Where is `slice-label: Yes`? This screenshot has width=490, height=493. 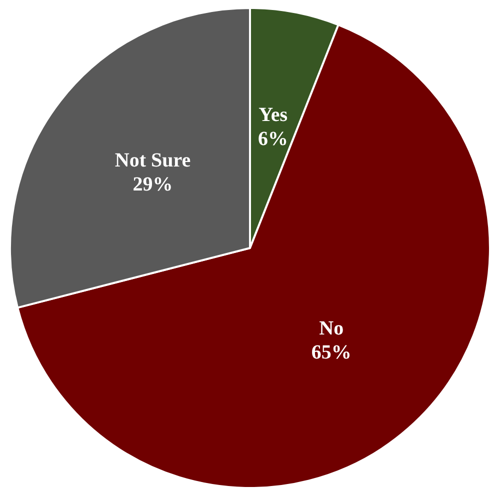
slice-label: Yes is located at coordinates (273, 115).